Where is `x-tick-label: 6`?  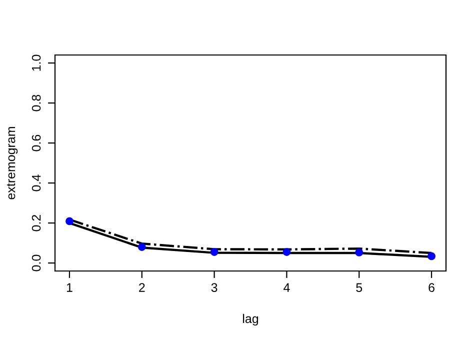
x-tick-label: 6 is located at coordinates (431, 287).